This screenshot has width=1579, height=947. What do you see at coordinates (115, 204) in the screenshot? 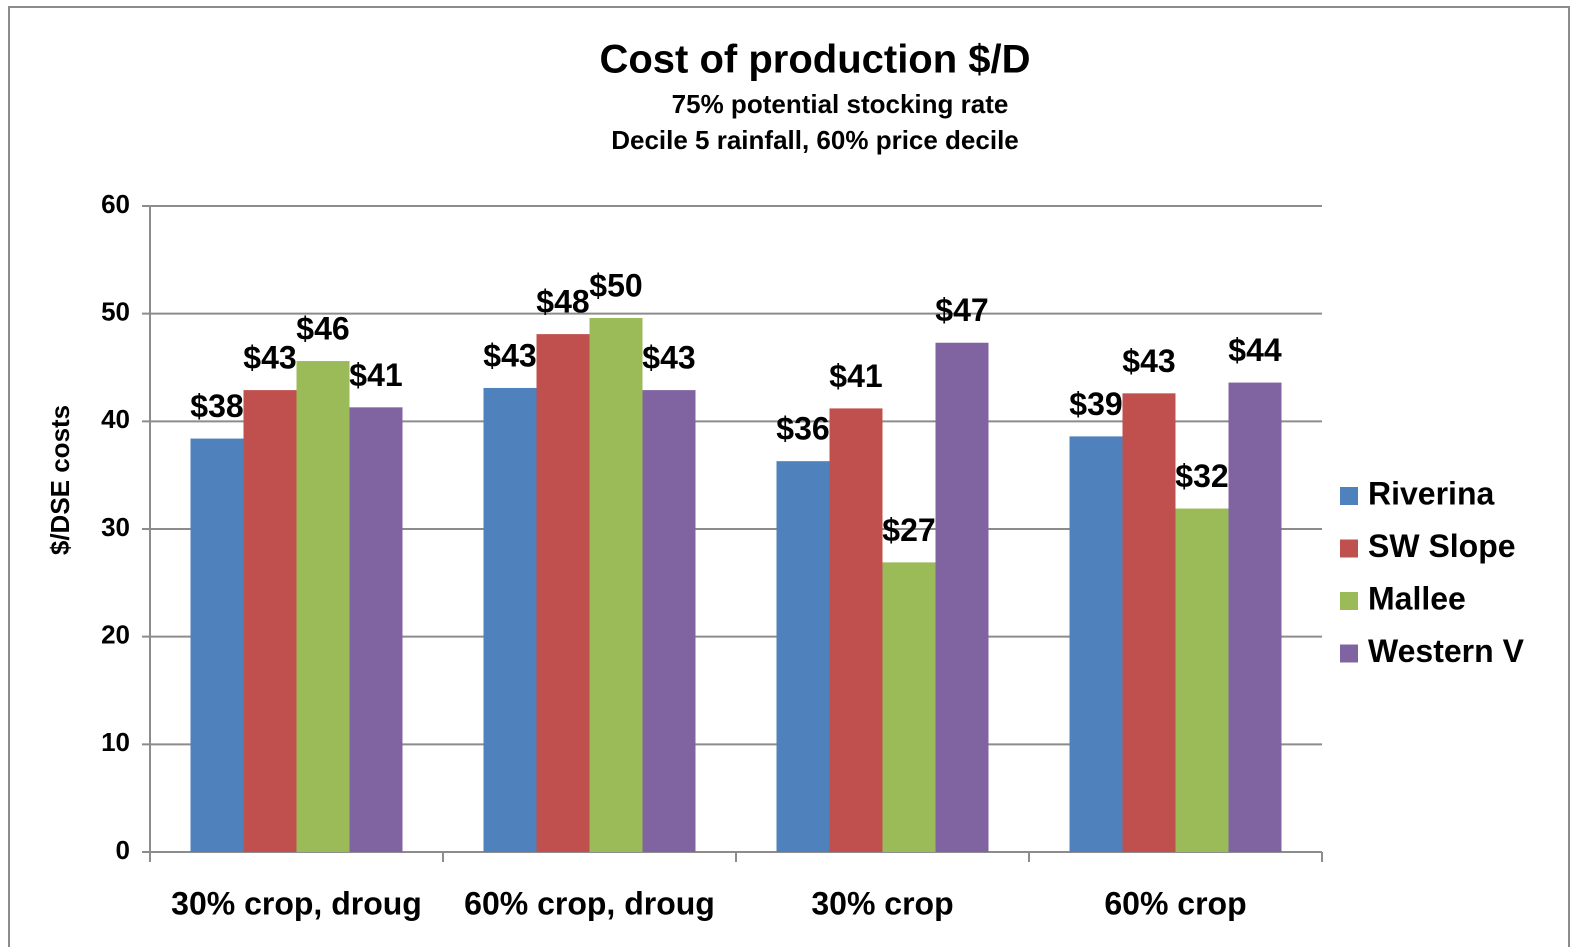
I see `y-tick-label: 60` at bounding box center [115, 204].